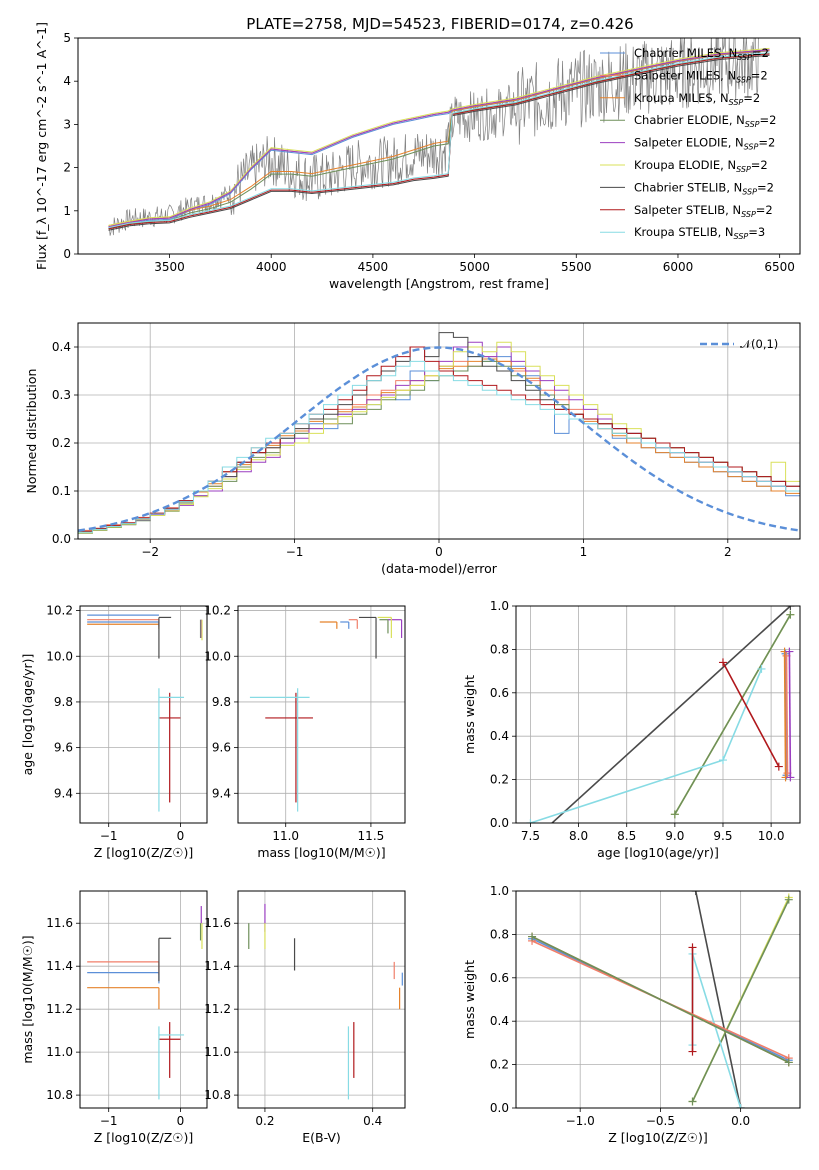  Describe the element at coordinates (705, 121) in the screenshot. I see `legend-label: Chabrier ELODIE, NSSP=2` at that location.